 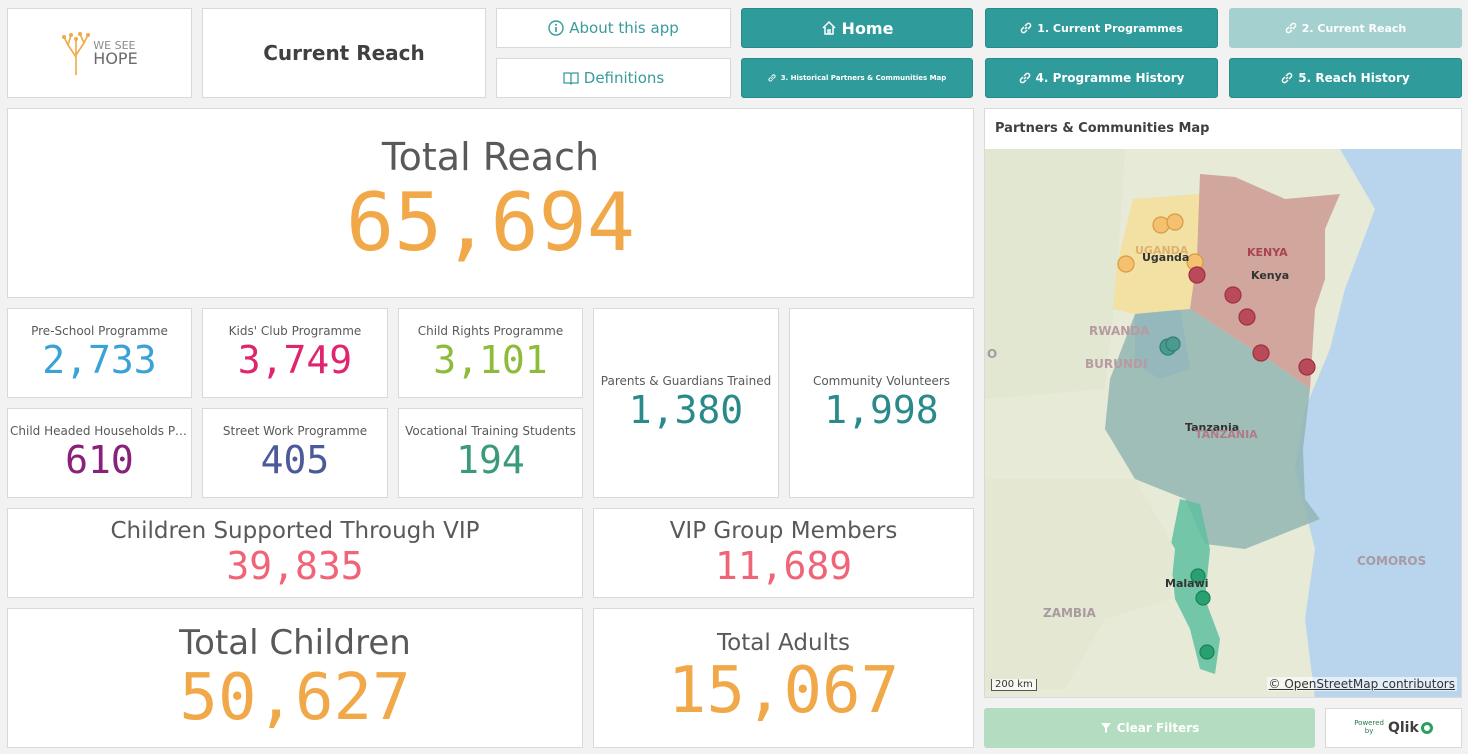 What do you see at coordinates (686, 381) in the screenshot?
I see `kpi-label: Parents & Guardians Trained` at bounding box center [686, 381].